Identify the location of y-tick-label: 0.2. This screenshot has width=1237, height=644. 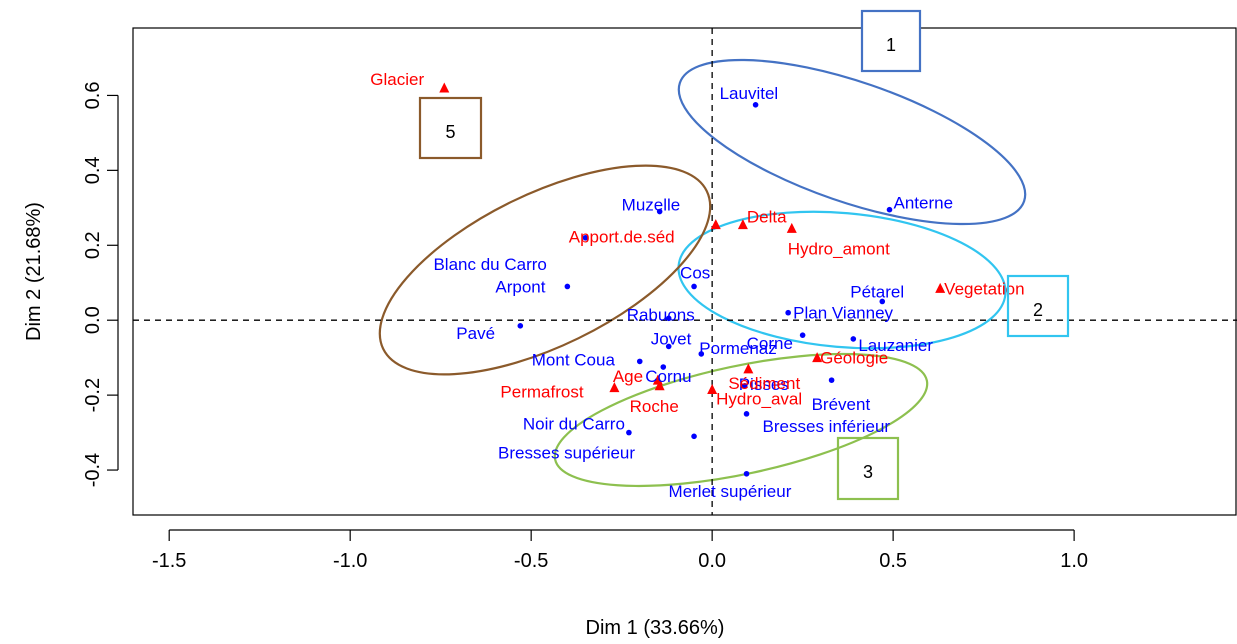
(93, 245).